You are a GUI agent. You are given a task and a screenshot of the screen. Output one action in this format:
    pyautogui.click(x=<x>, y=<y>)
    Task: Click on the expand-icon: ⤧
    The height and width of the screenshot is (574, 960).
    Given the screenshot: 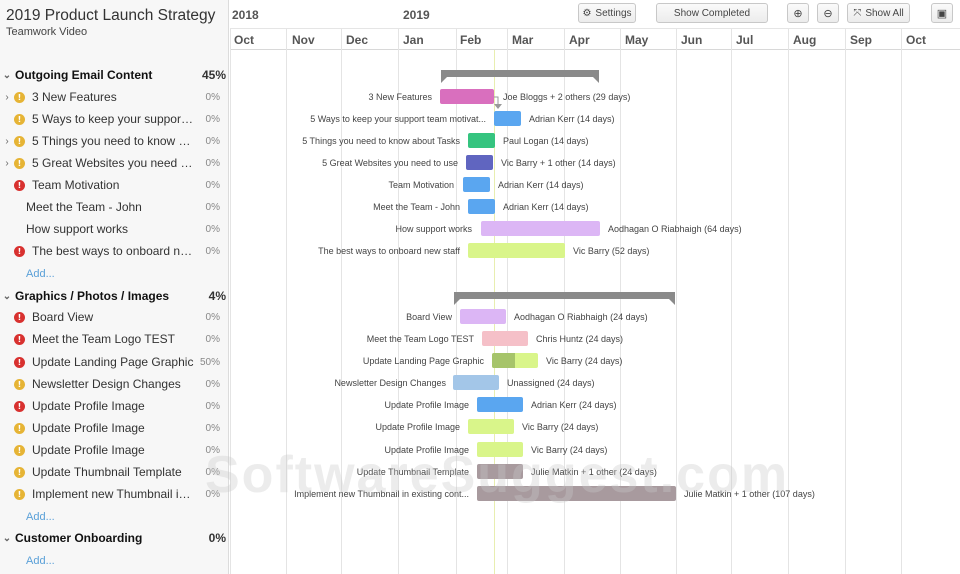 What is the action you would take?
    pyautogui.click(x=857, y=13)
    